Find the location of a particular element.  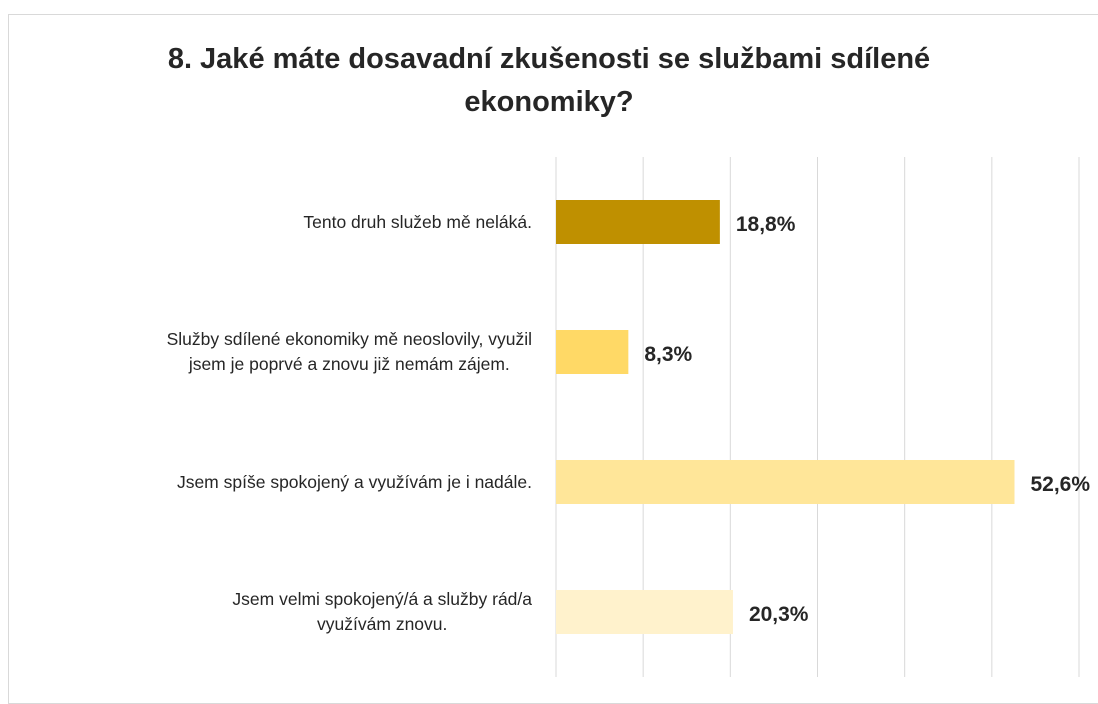

value-label: 52,6% is located at coordinates (1060, 484).